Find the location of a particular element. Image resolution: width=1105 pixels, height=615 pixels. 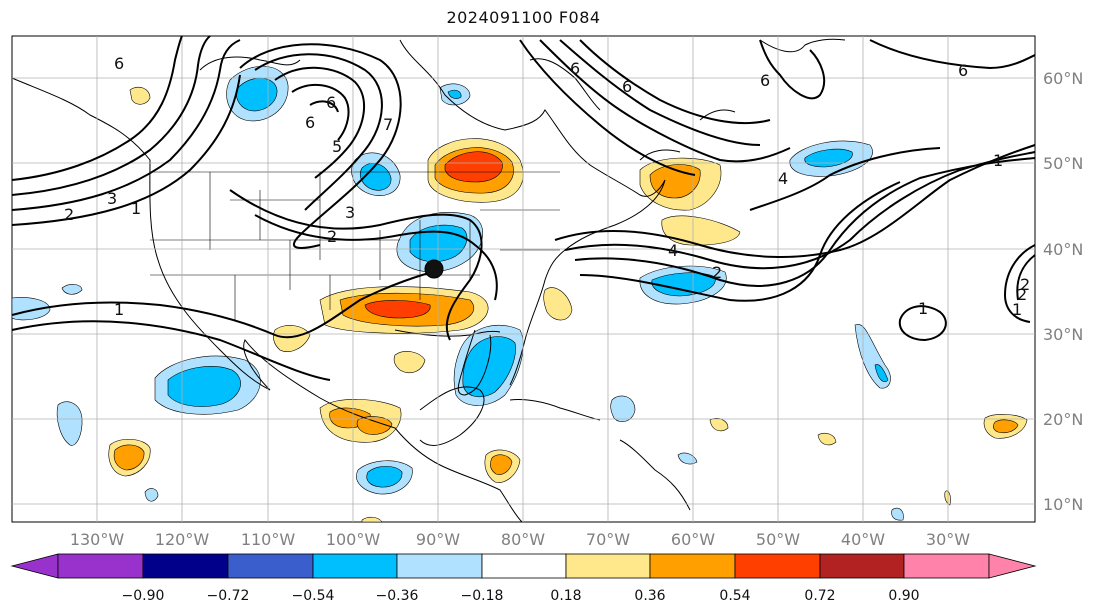

colorbar-tick-label: 0.90 is located at coordinates (903, 596).